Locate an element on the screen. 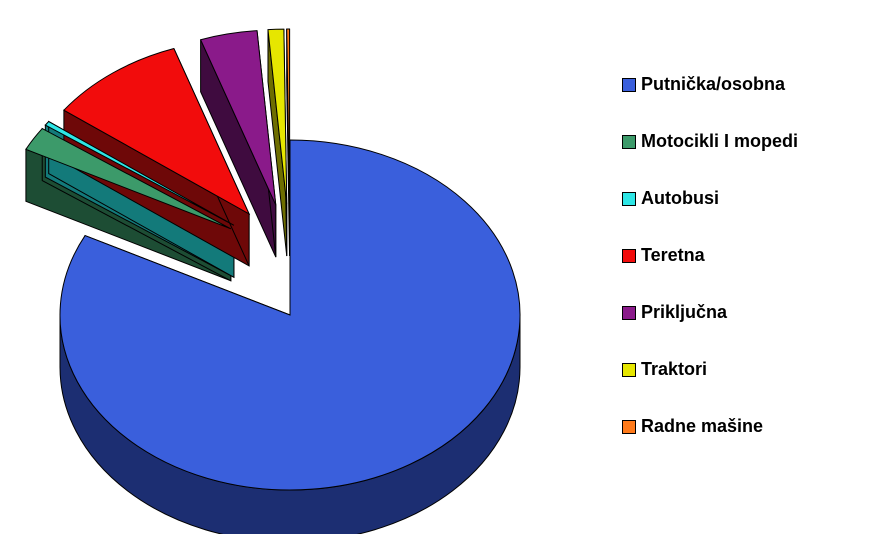 The image size is (888, 534). legend-label: Priključna is located at coordinates (684, 312).